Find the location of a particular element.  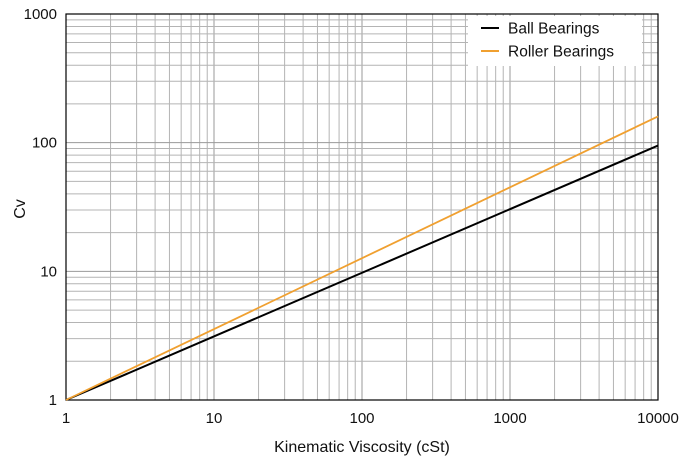

x-tick-labels: 1 10 100 1000 10000 is located at coordinates (370, 418).